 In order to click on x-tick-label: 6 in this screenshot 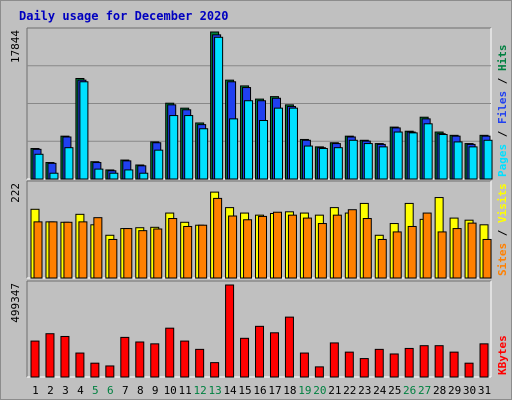, I will do `click(110, 390)`.